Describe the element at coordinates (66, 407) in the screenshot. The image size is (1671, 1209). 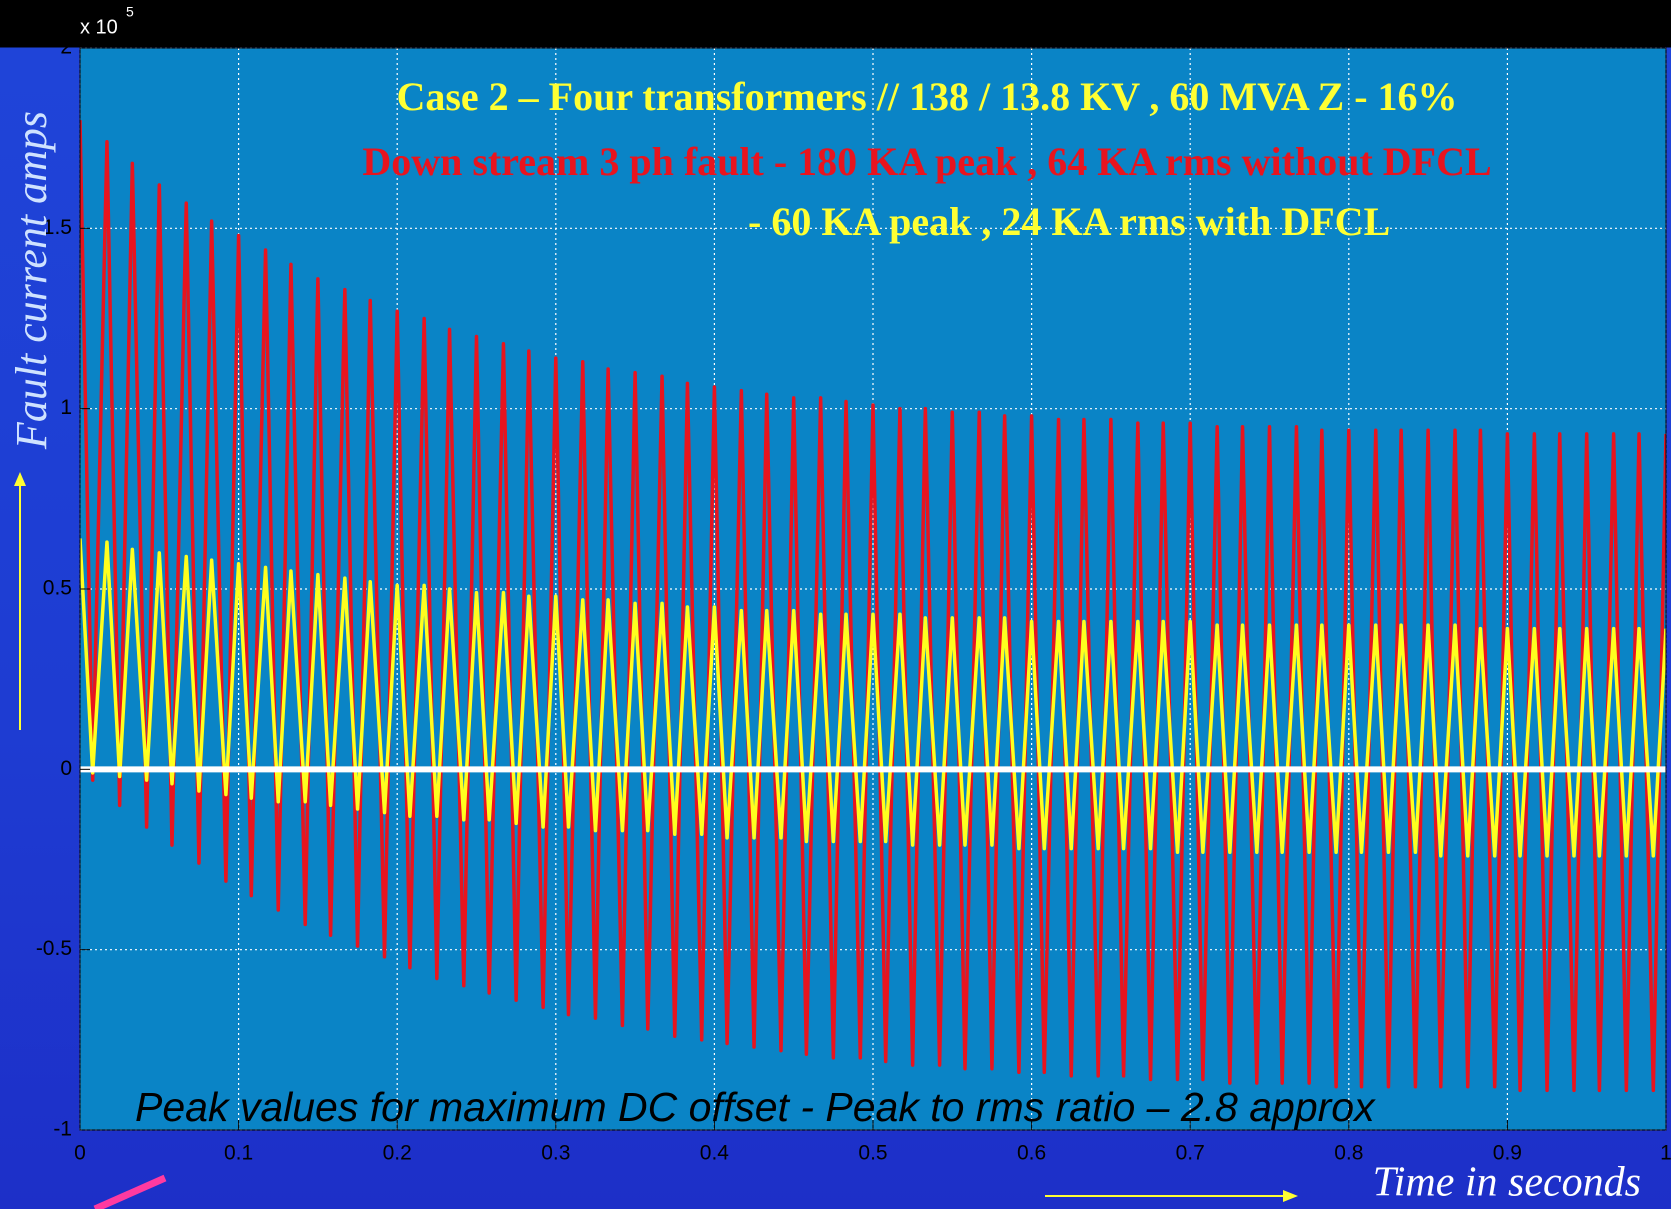
I see `y-tick-label: 1` at that location.